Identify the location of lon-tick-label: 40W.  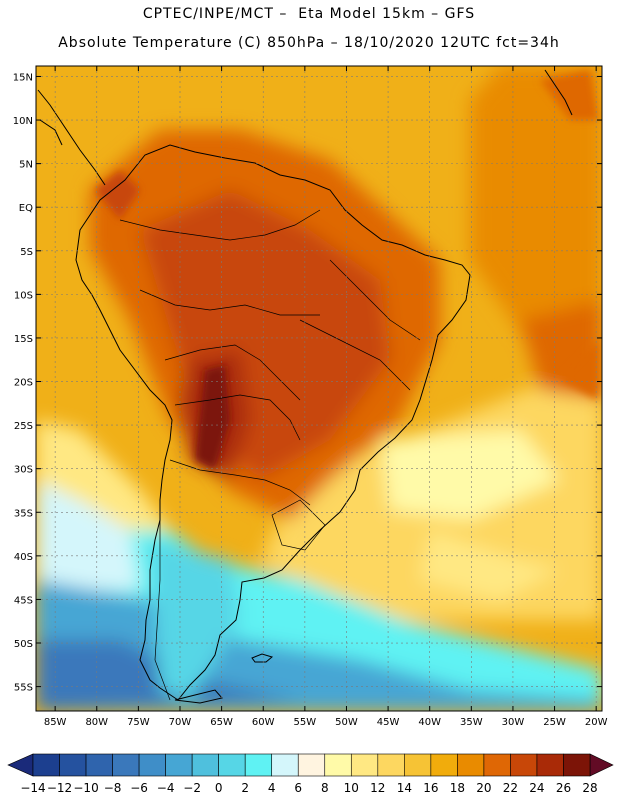
(429, 722).